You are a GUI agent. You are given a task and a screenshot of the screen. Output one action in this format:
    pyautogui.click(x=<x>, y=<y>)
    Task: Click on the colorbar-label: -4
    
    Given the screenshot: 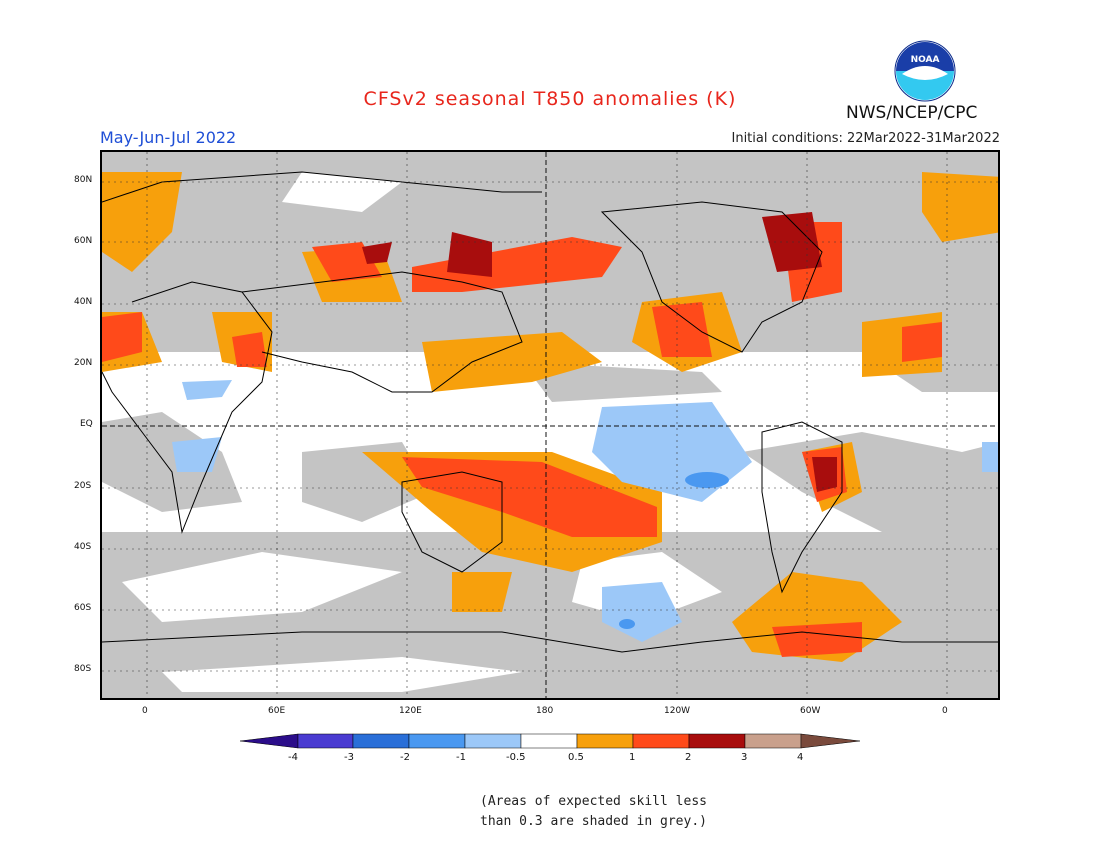 What is the action you would take?
    pyautogui.click(x=293, y=757)
    